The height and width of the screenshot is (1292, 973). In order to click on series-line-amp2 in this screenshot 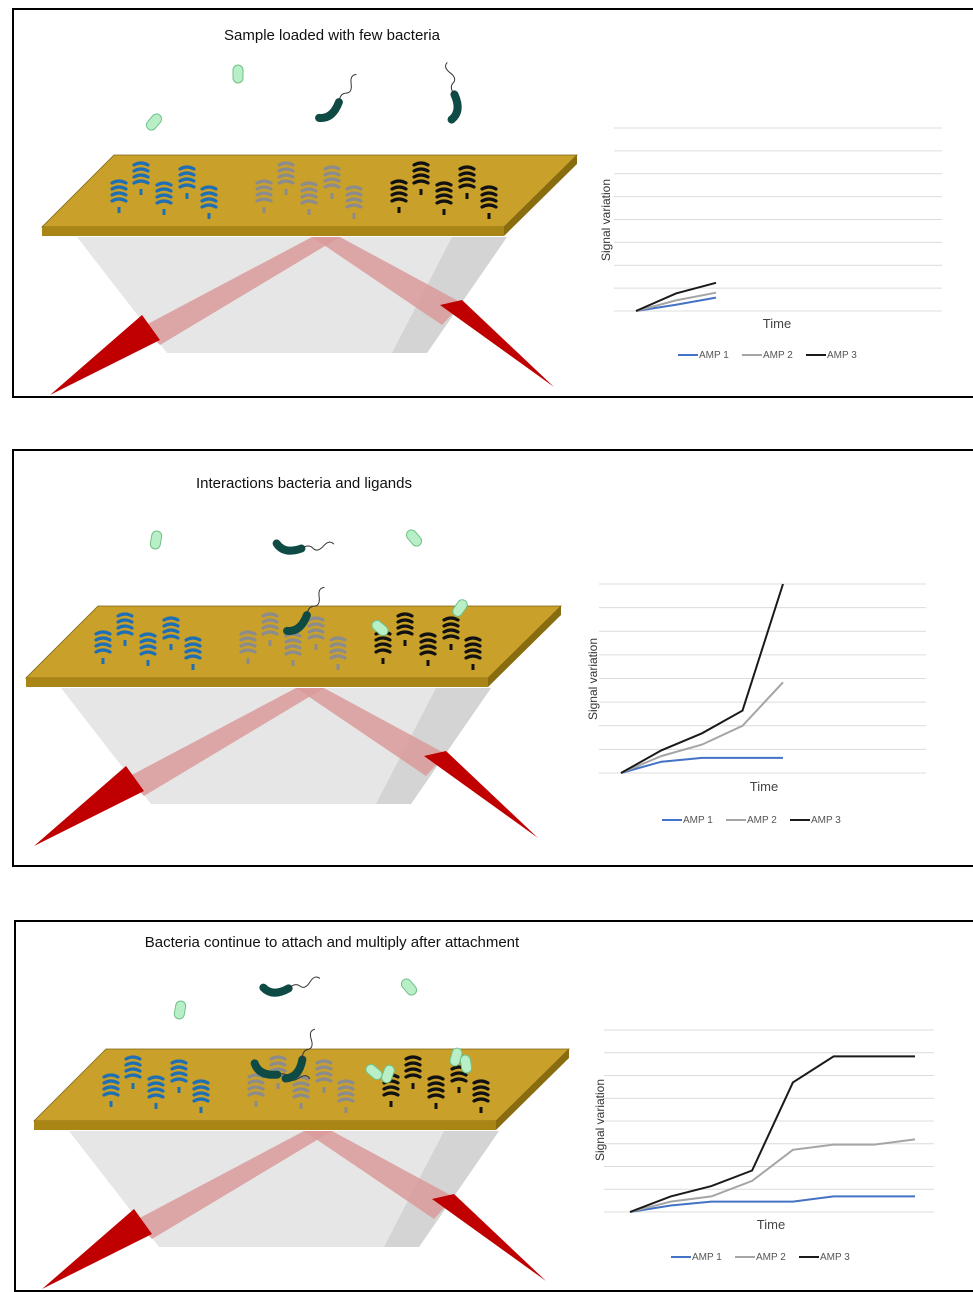, I will do `click(676, 301)`.